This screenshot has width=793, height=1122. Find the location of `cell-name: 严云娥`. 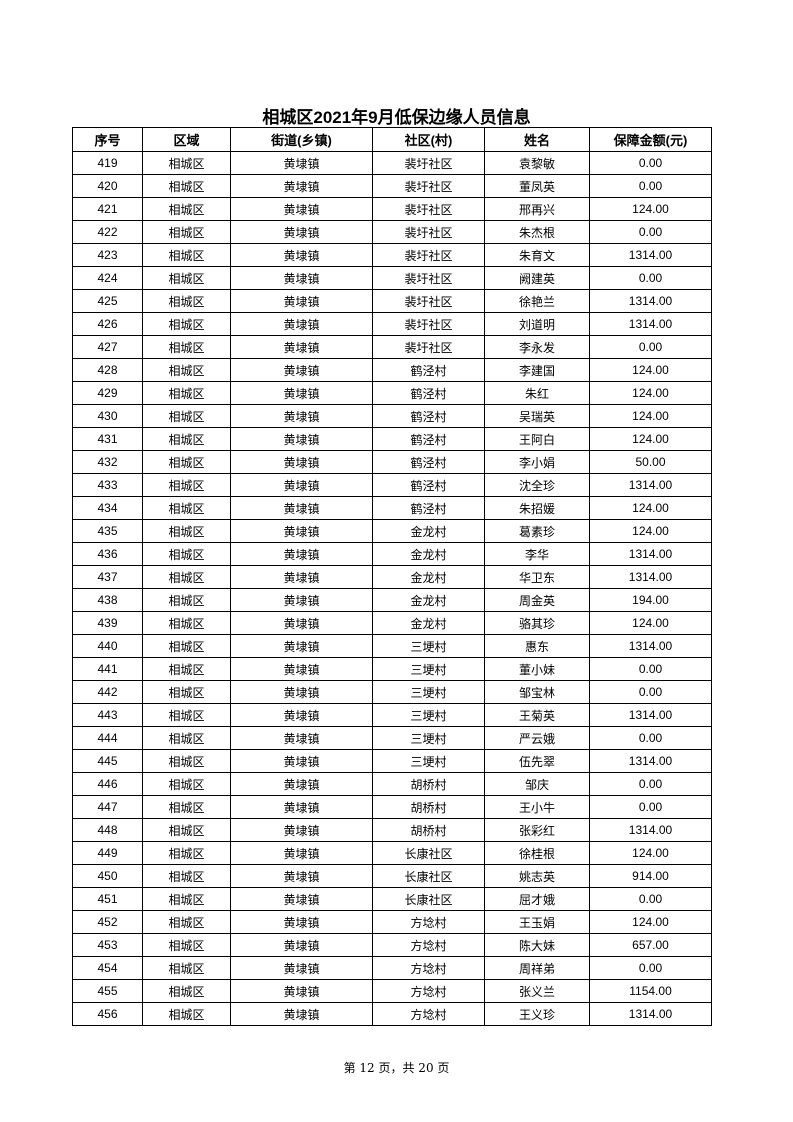

cell-name: 严云娥 is located at coordinates (537, 738).